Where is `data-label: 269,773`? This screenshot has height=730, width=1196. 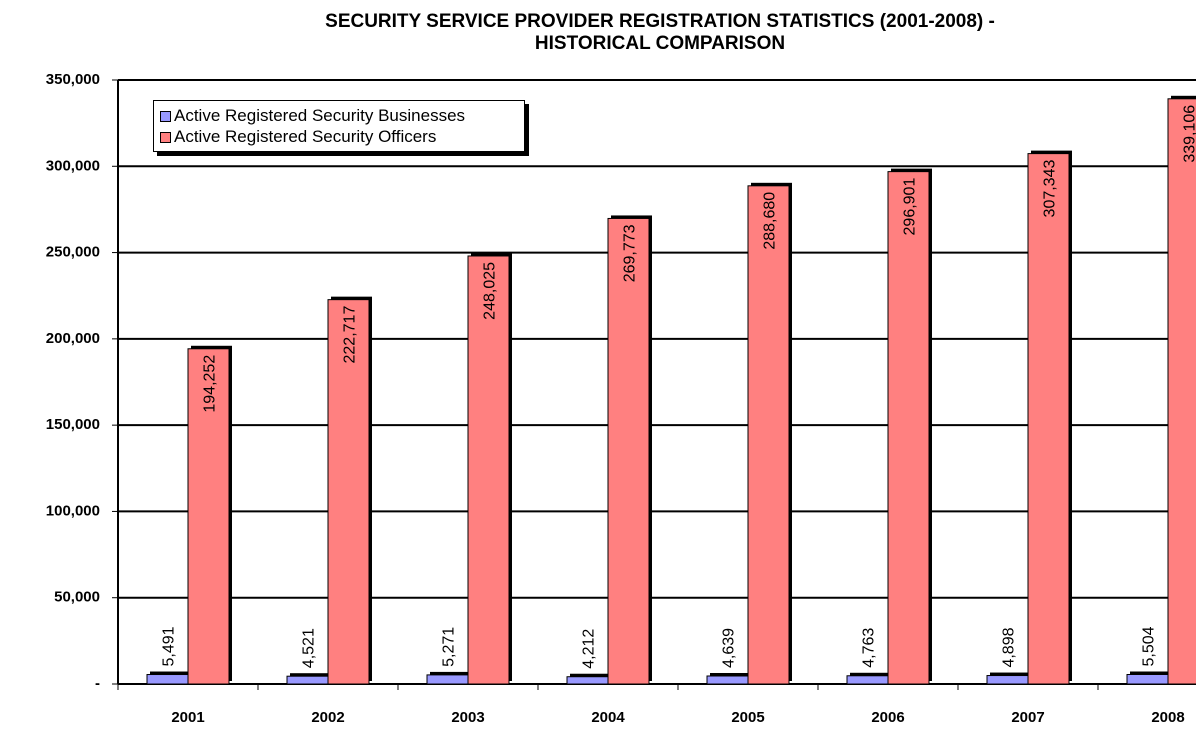
data-label: 269,773 is located at coordinates (630, 253).